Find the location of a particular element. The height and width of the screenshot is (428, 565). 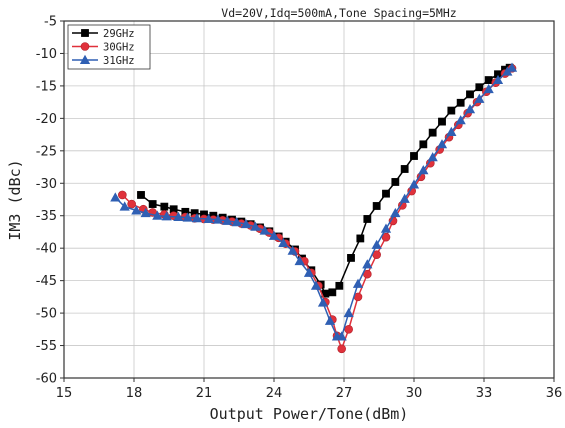

legend-label: 29GHz is located at coordinates (119, 34).